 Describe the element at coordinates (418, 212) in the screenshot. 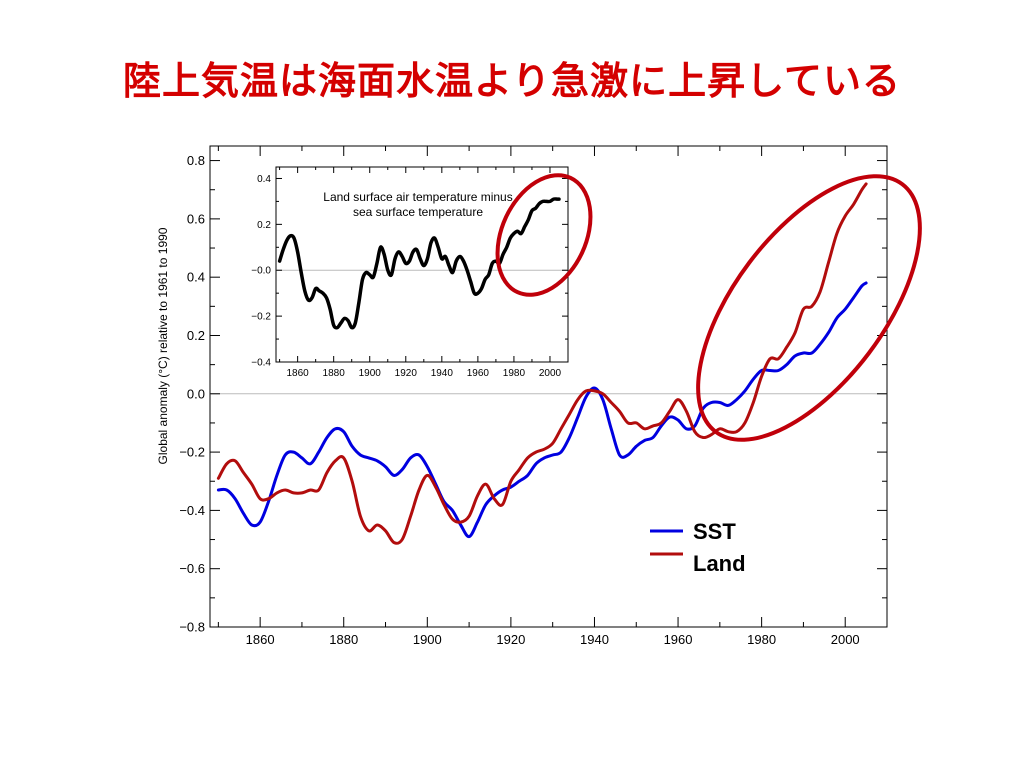

I see `inset-title-line-2: sea surface temperature` at that location.